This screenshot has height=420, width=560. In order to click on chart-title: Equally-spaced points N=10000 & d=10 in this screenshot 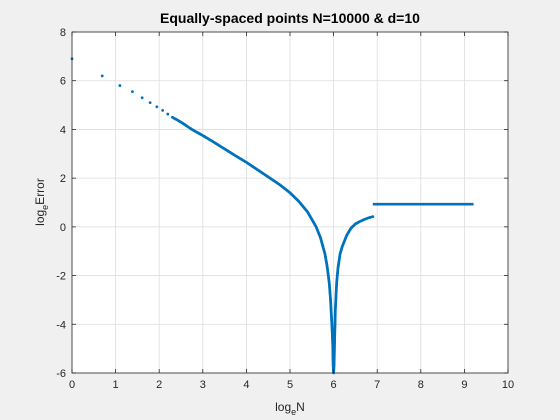, I will do `click(290, 18)`.